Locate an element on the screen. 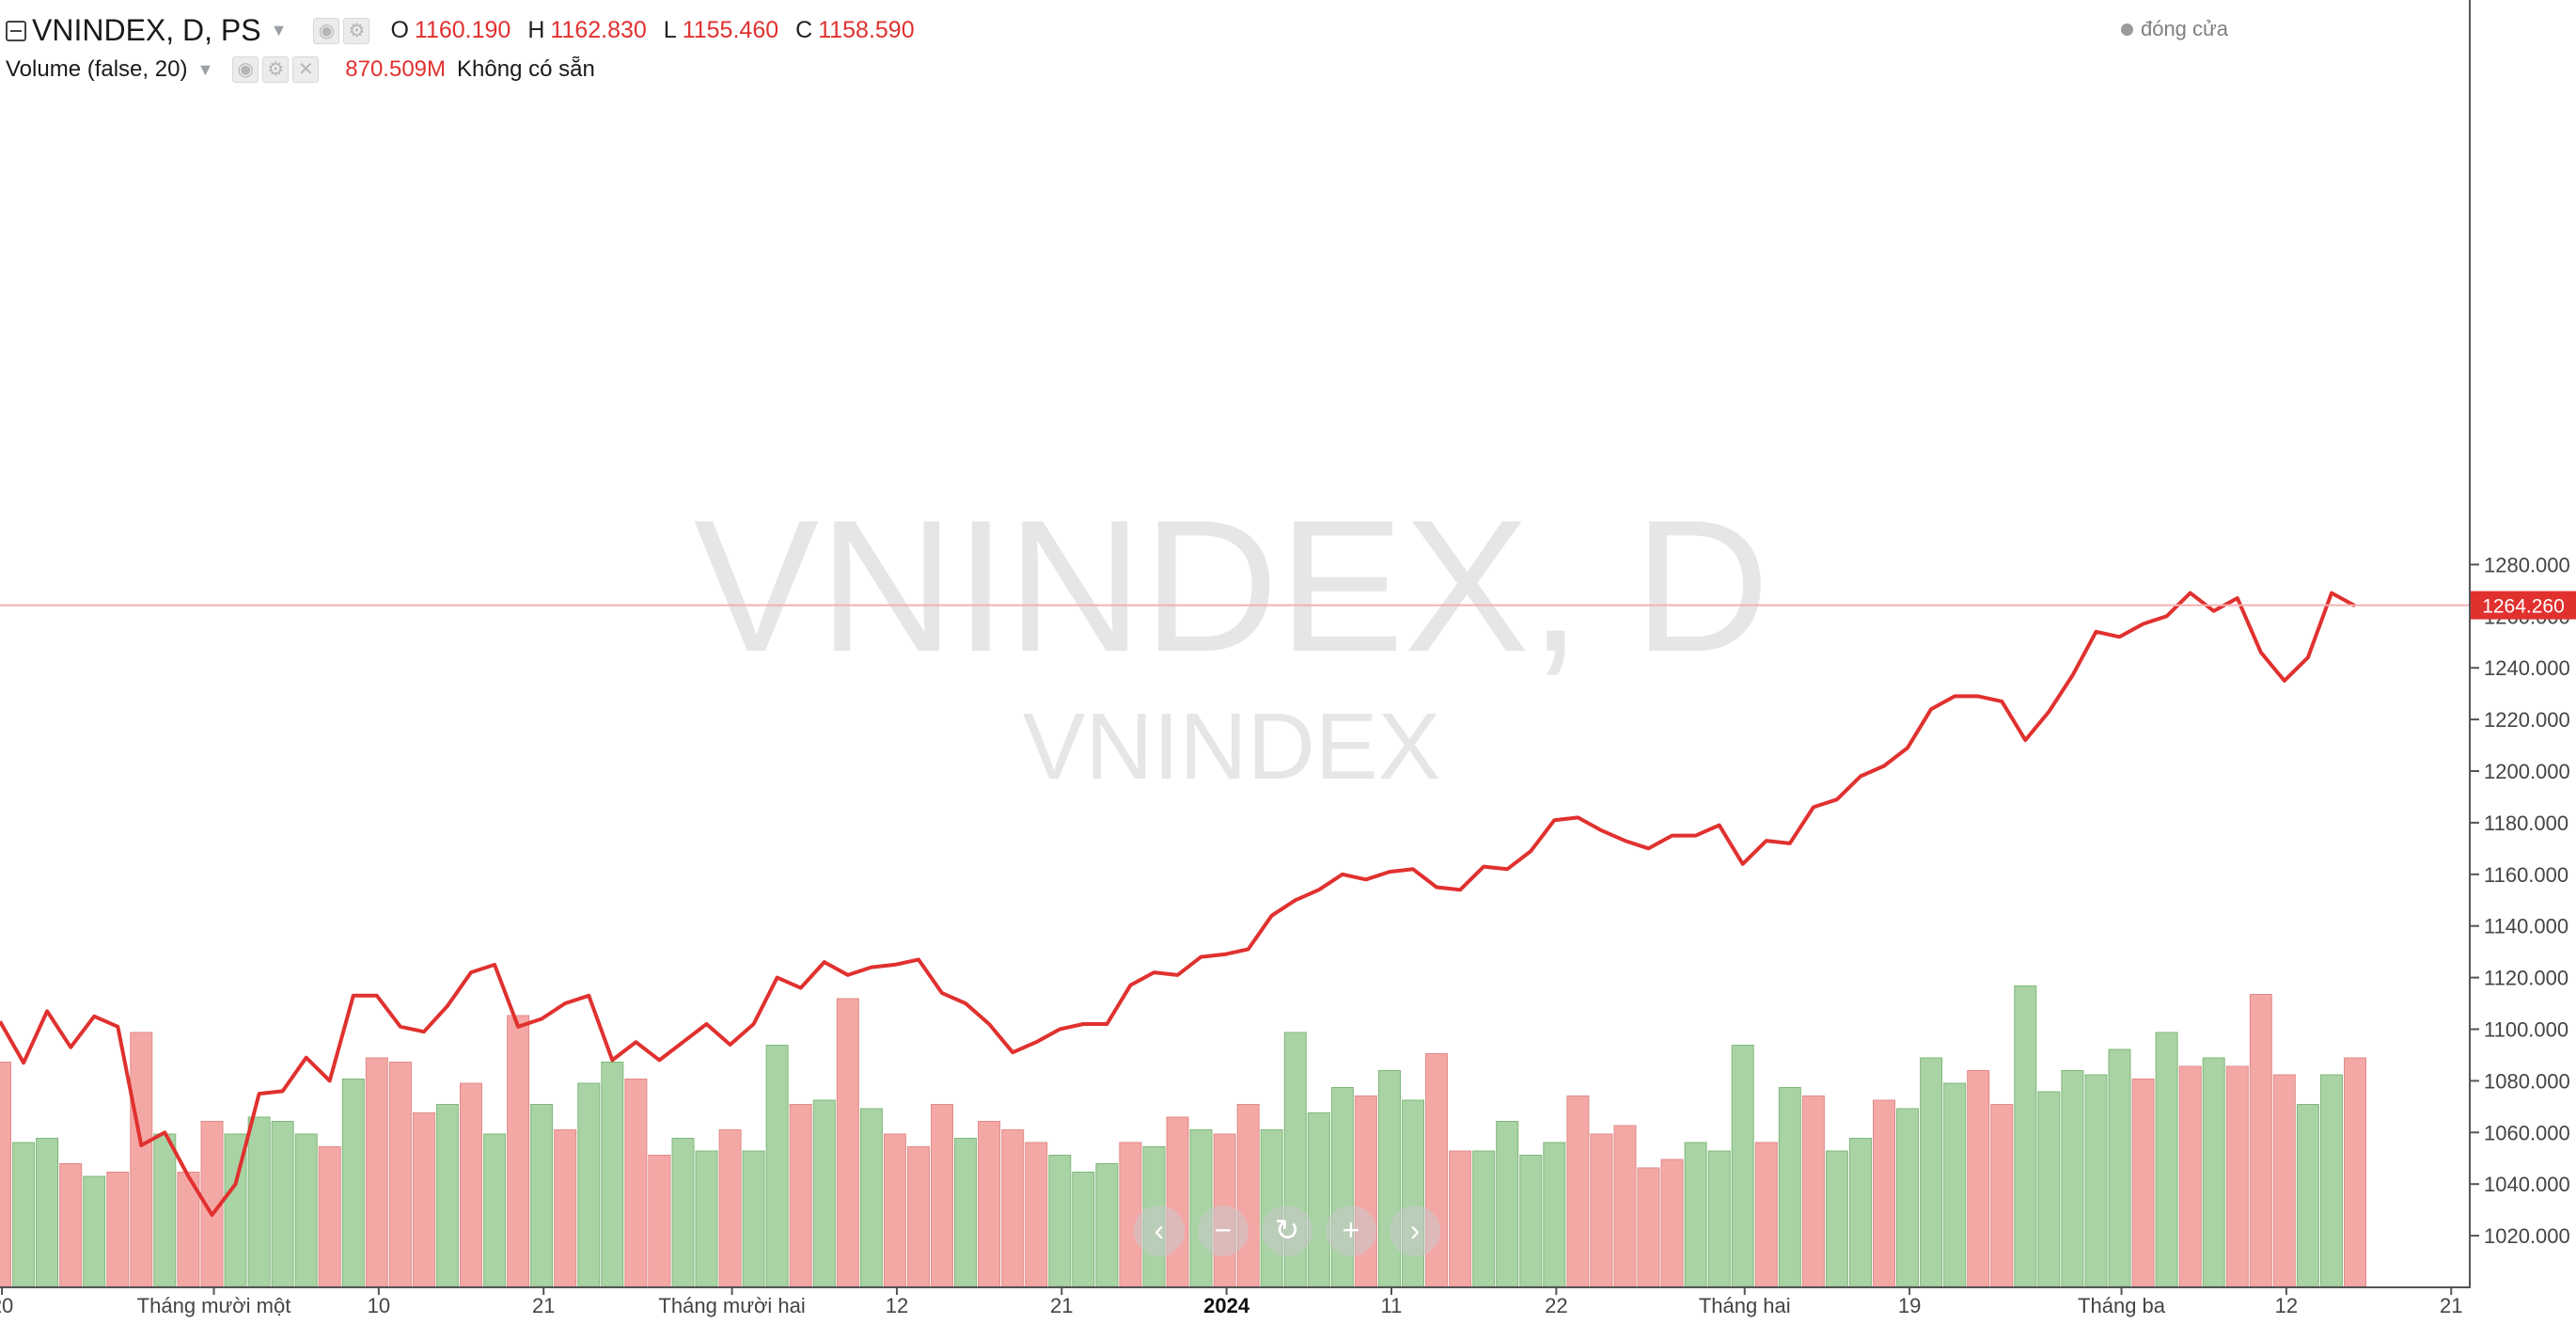 The width and height of the screenshot is (2576, 1324). y-tick-label: 1060.000 is located at coordinates (2527, 1132).